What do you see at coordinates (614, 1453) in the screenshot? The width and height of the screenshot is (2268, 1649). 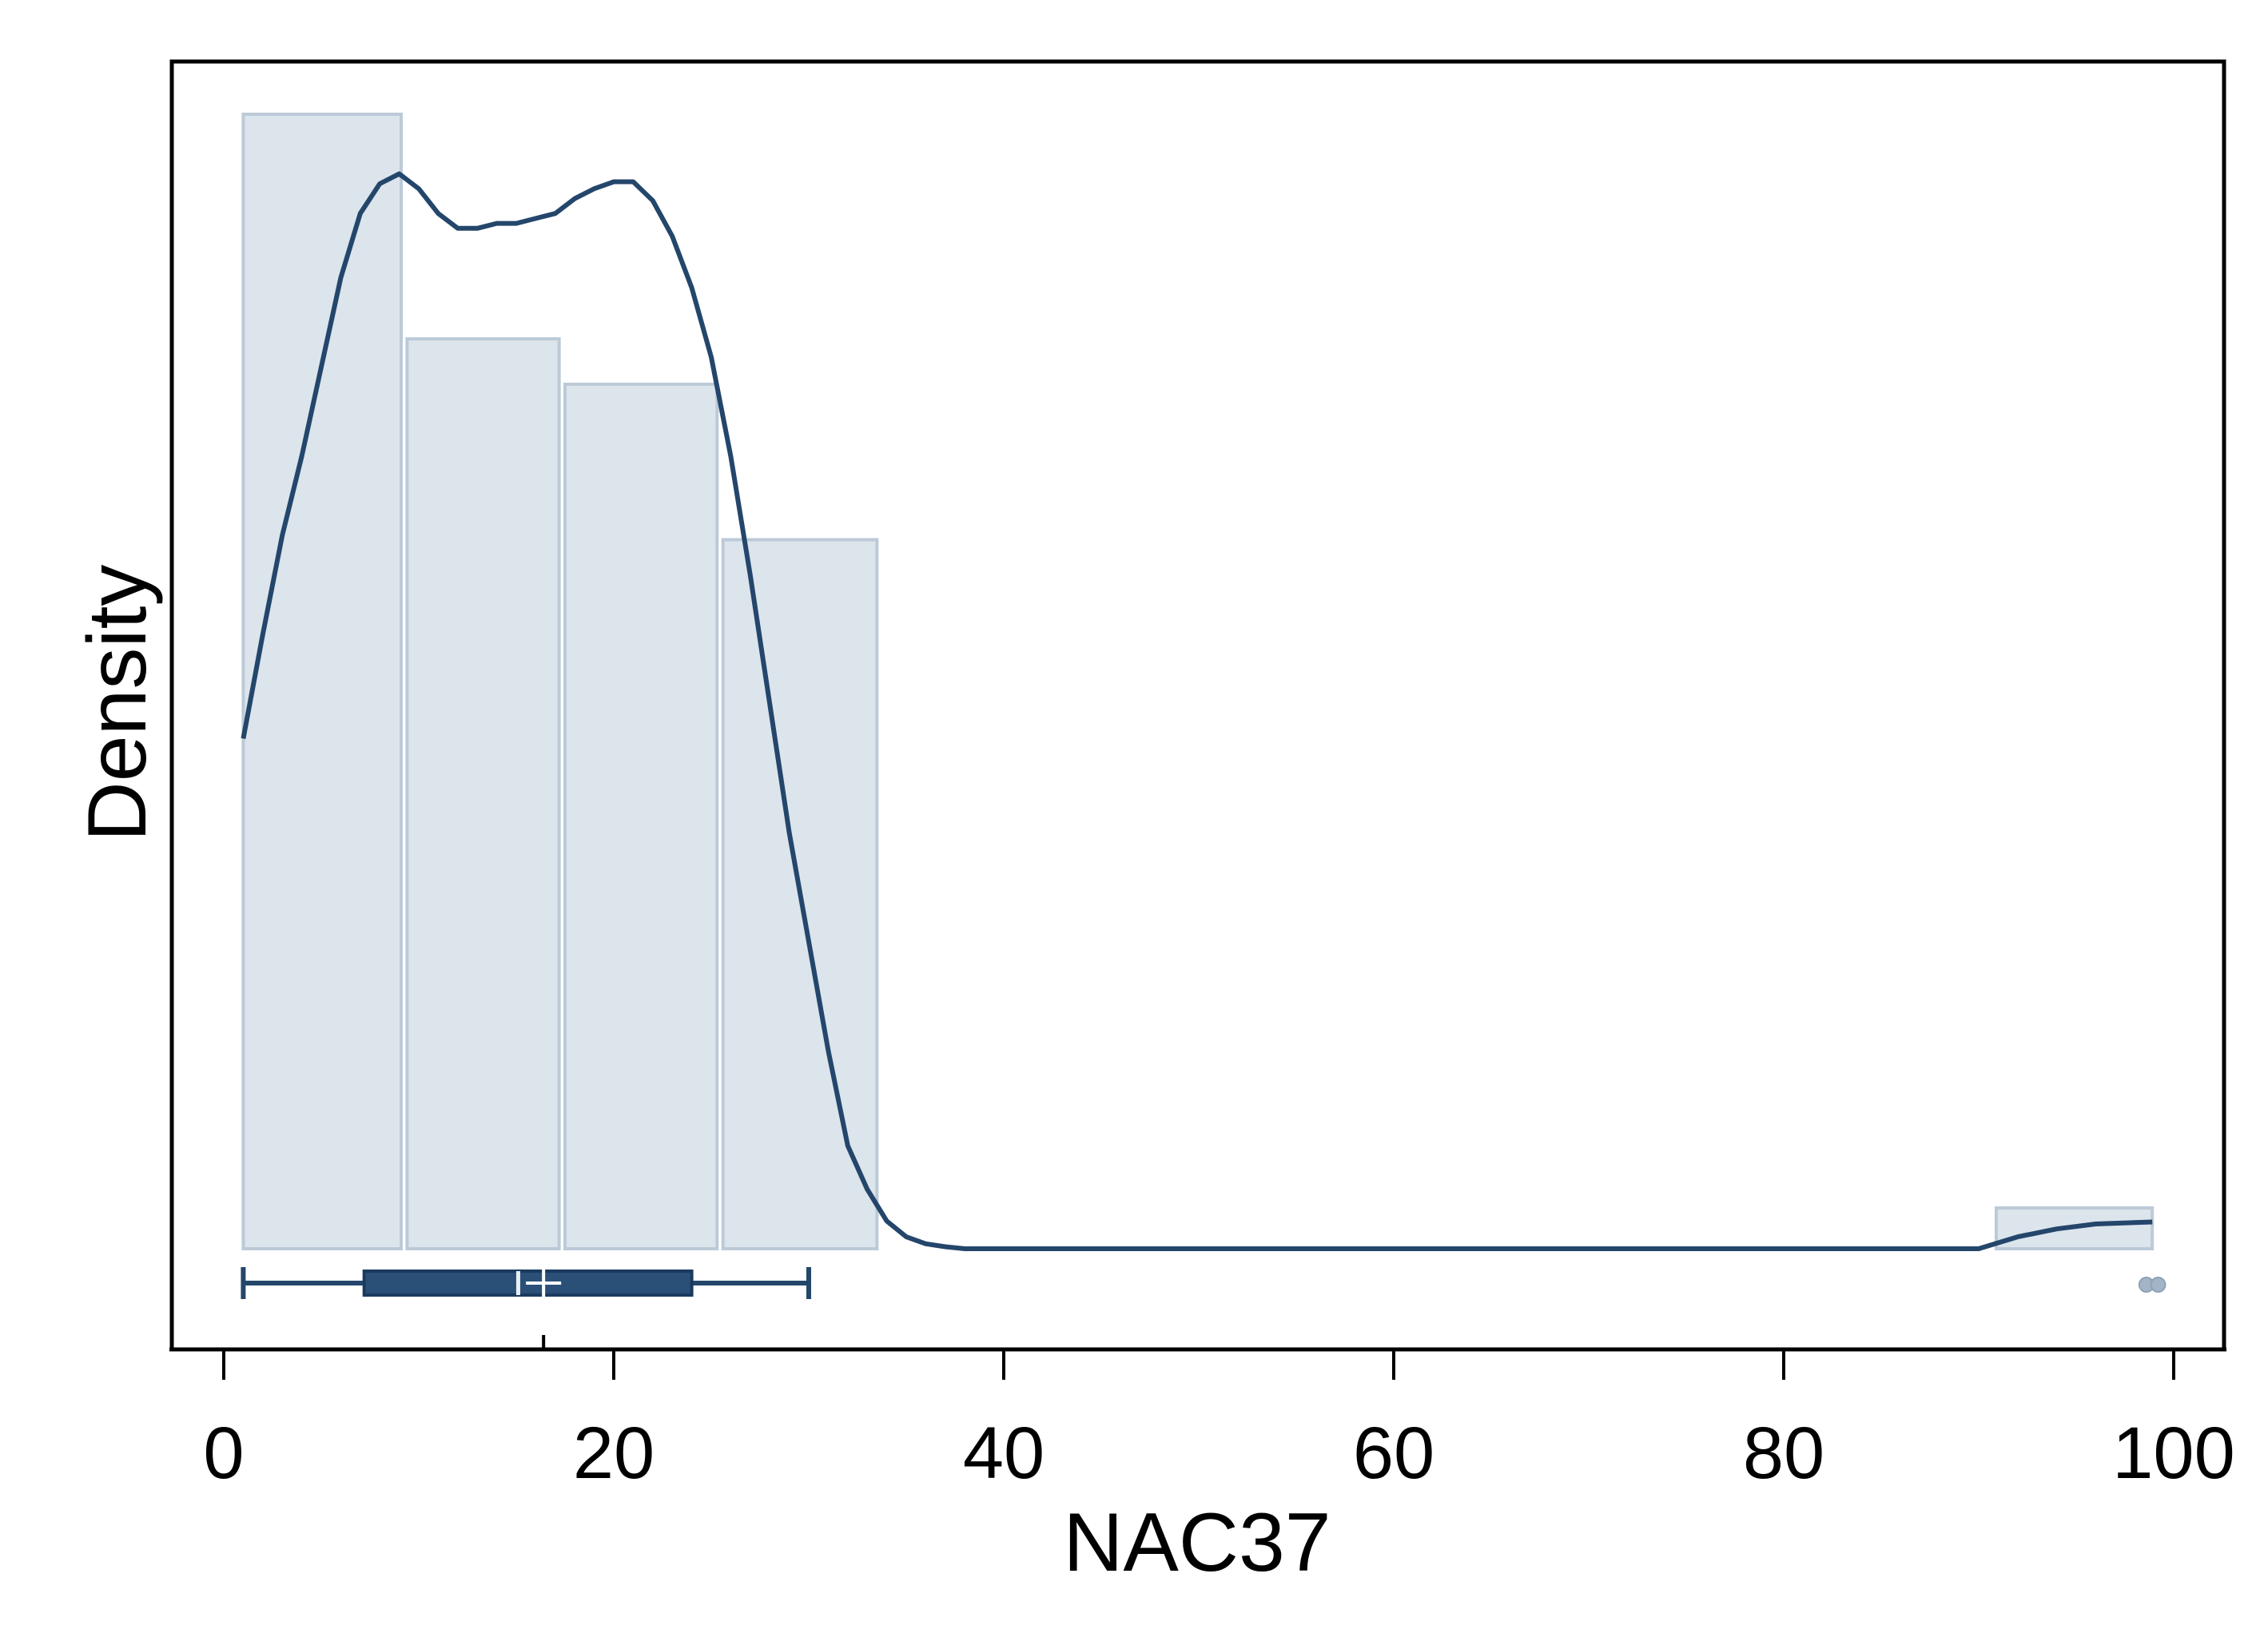 I see `x-tick-label-20: 20` at bounding box center [614, 1453].